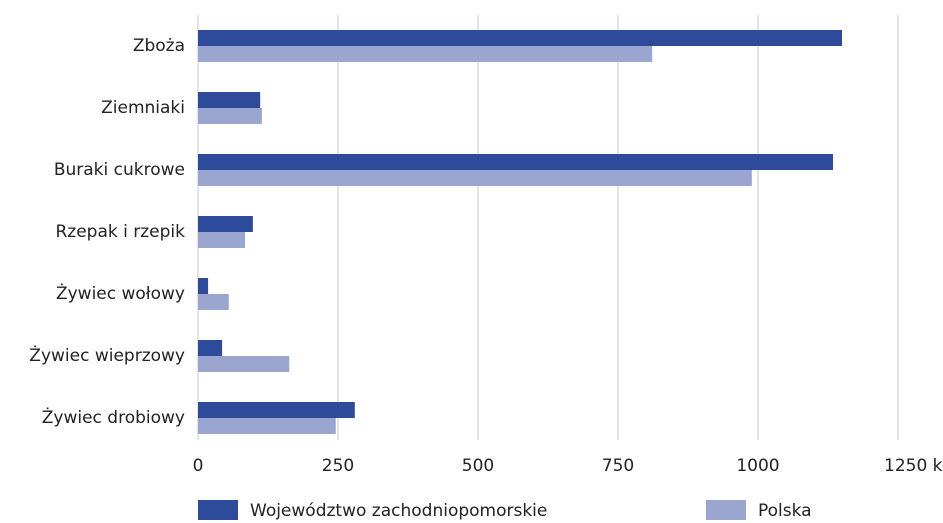 This screenshot has width=943, height=523. Describe the element at coordinates (398, 511) in the screenshot. I see `legend-label: Województwo zachodniopomorskie` at that location.